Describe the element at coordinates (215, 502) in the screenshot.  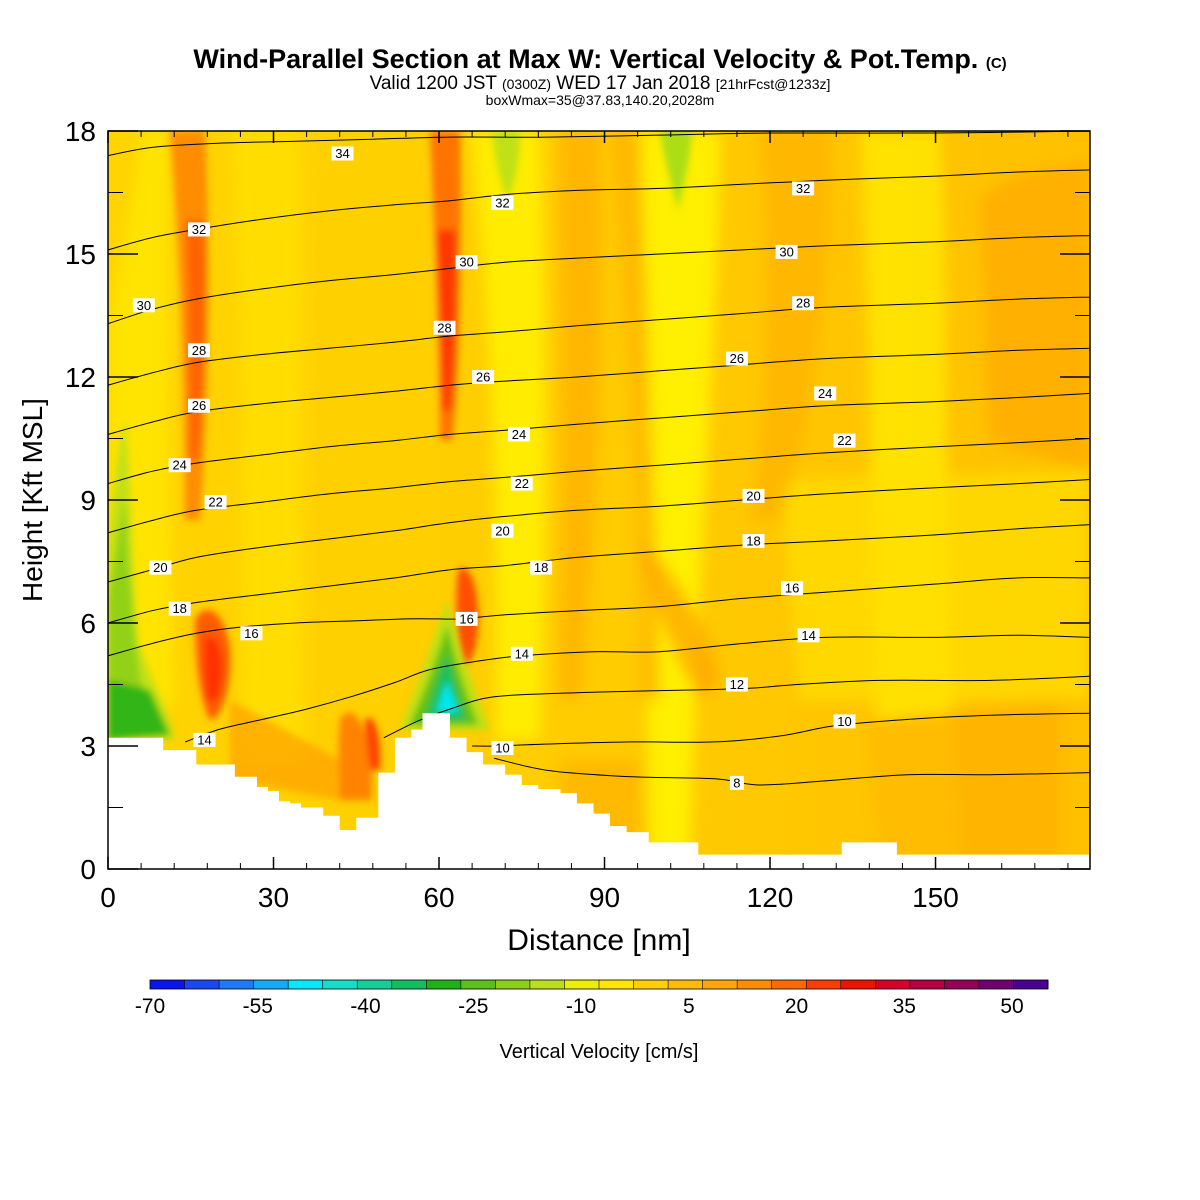
I see `contour-label: 22` at that location.